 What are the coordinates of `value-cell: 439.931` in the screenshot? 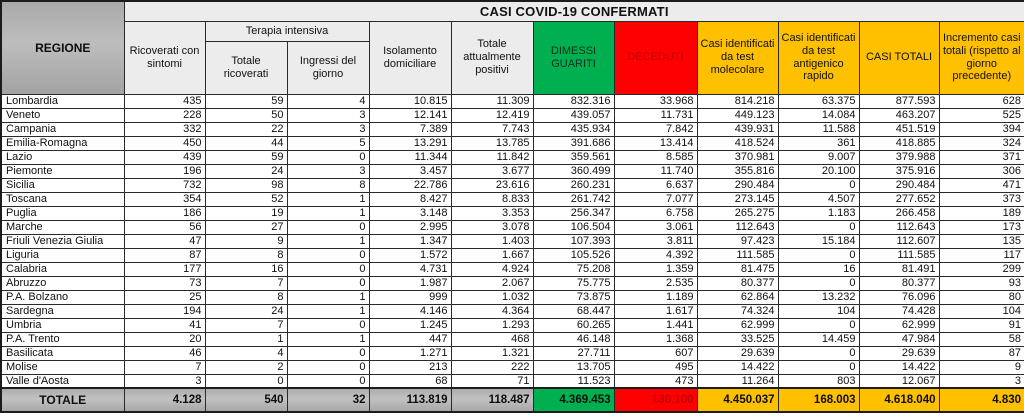 It's located at (737, 129).